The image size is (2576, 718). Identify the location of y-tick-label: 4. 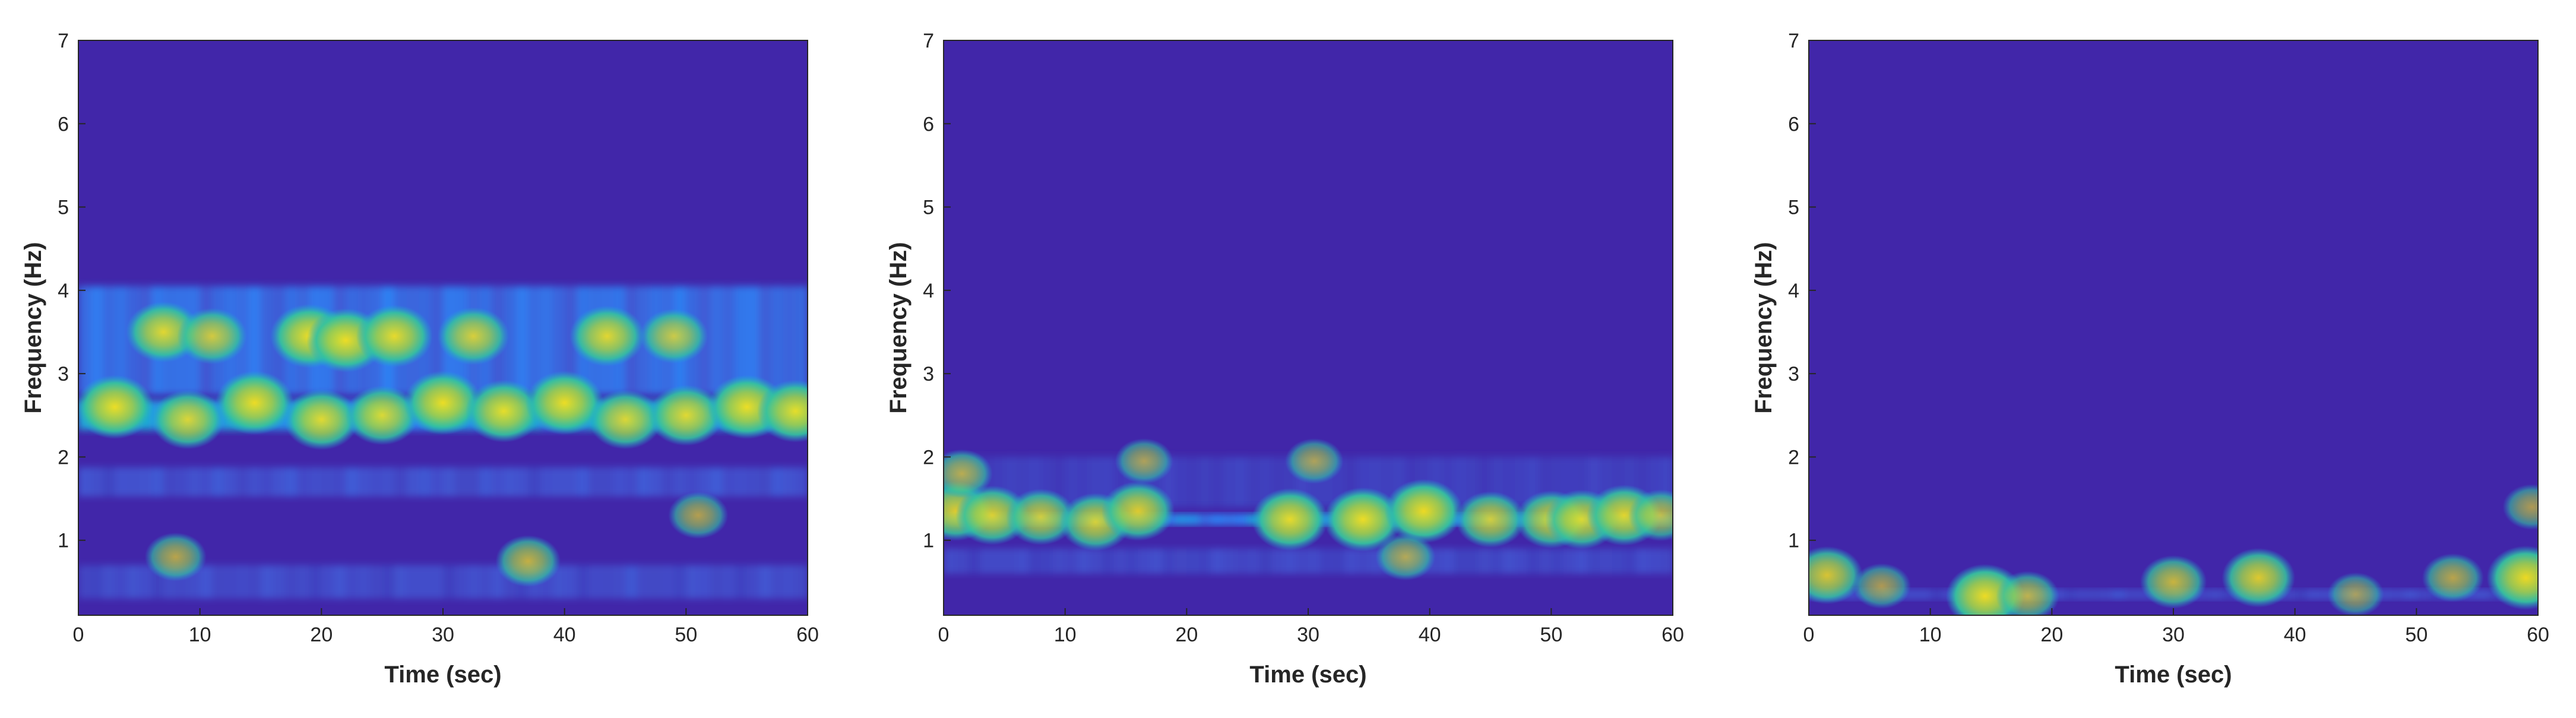
(1793, 291).